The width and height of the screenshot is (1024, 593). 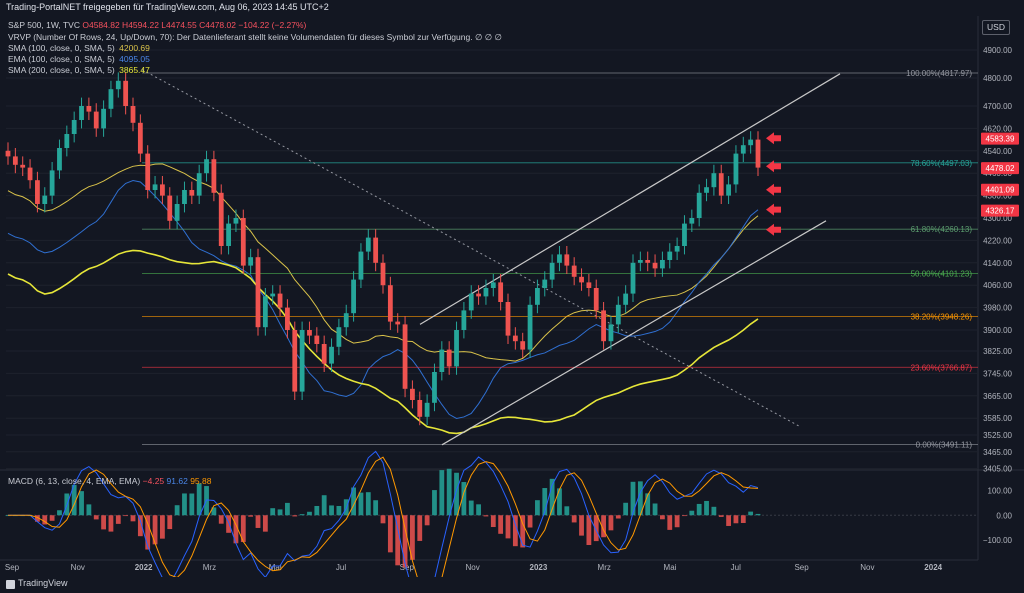 I want to click on legend-sma200: SMA (200, close, 0, SMA, 5) 3865.47, so click(x=80, y=70).